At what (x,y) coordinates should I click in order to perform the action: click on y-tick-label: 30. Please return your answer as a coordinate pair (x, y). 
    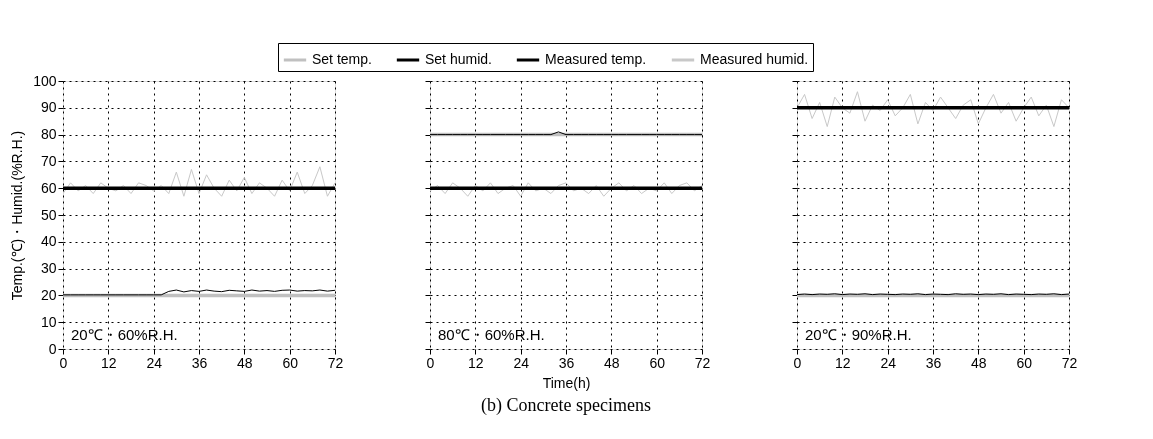
    Looking at the image, I should click on (48, 268).